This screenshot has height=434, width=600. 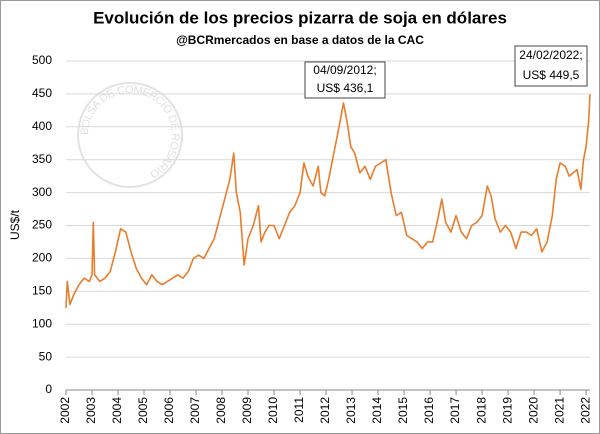 What do you see at coordinates (345, 88) in the screenshot?
I see `annotation-text: US$ 436,1` at bounding box center [345, 88].